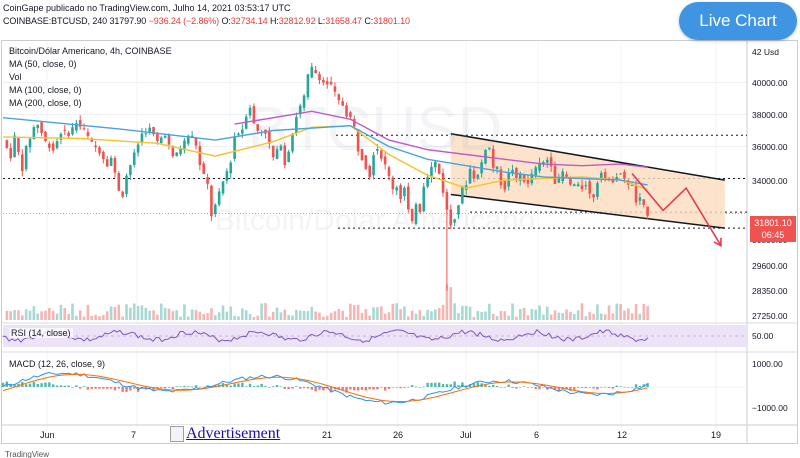  Describe the element at coordinates (297, 21) in the screenshot. I see `high-value: 32812.92` at that location.